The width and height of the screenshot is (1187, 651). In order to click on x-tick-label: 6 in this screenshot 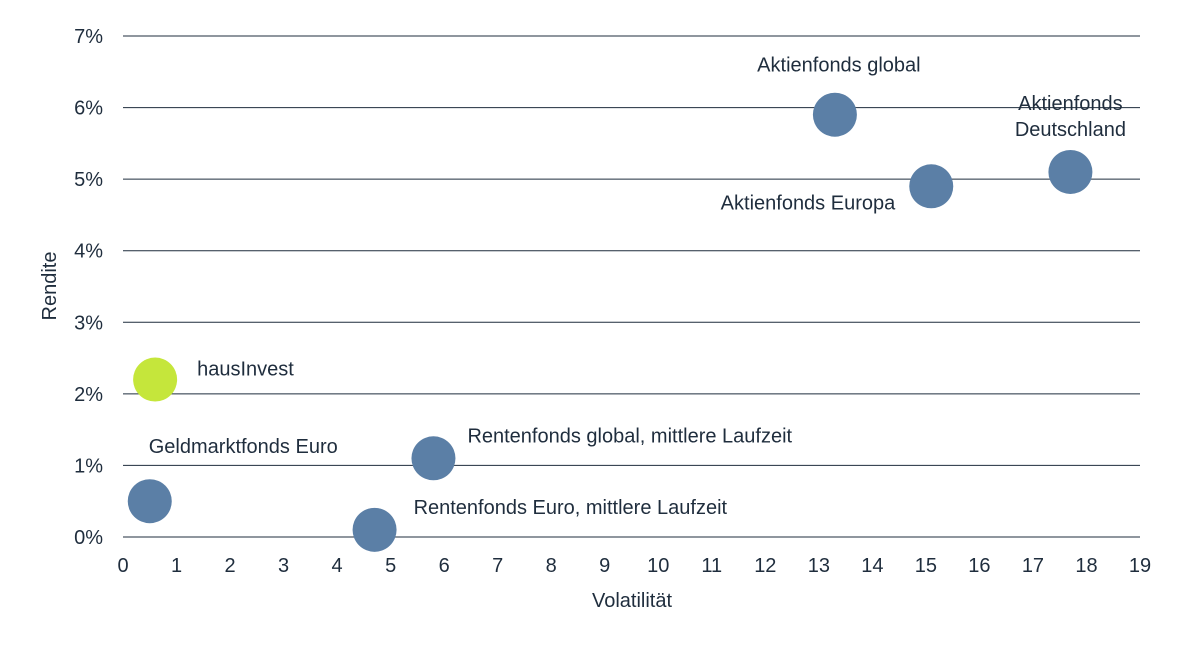, I will do `click(444, 566)`.